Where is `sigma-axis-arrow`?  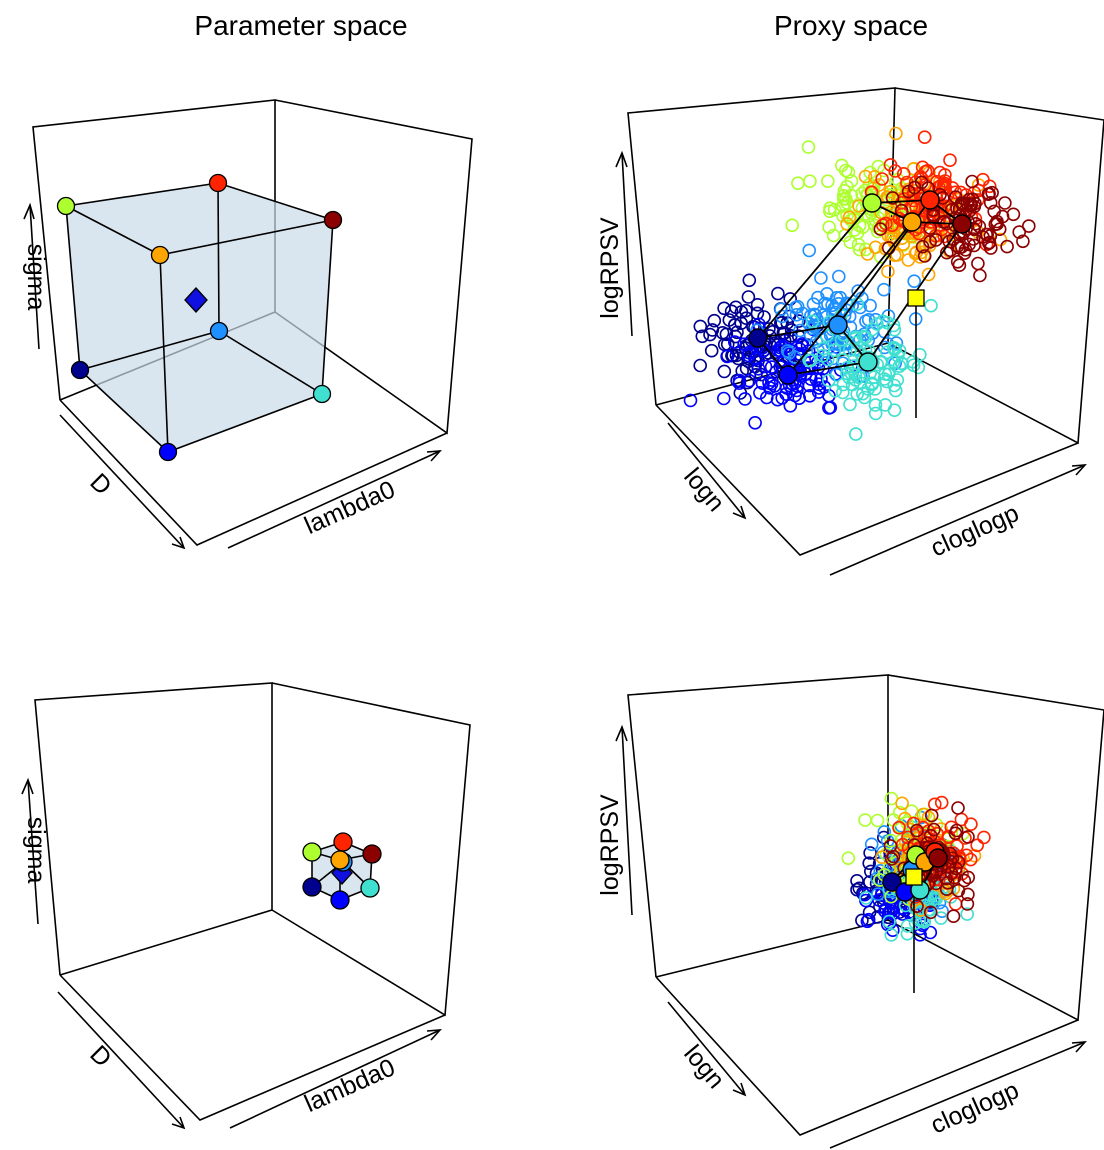
sigma-axis-arrow is located at coordinates (30, 851).